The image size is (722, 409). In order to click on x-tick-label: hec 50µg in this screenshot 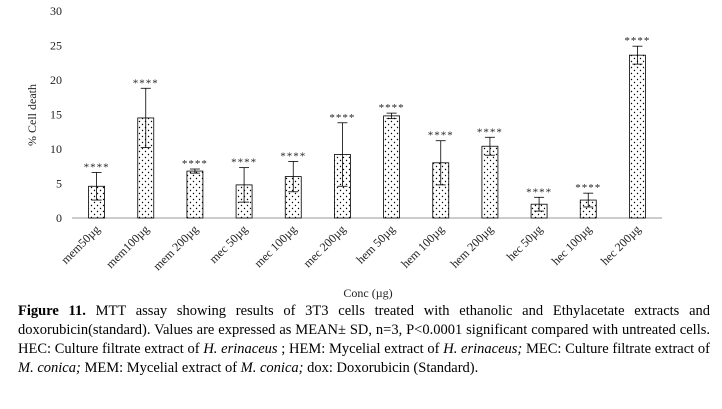, I will do `click(524, 242)`.